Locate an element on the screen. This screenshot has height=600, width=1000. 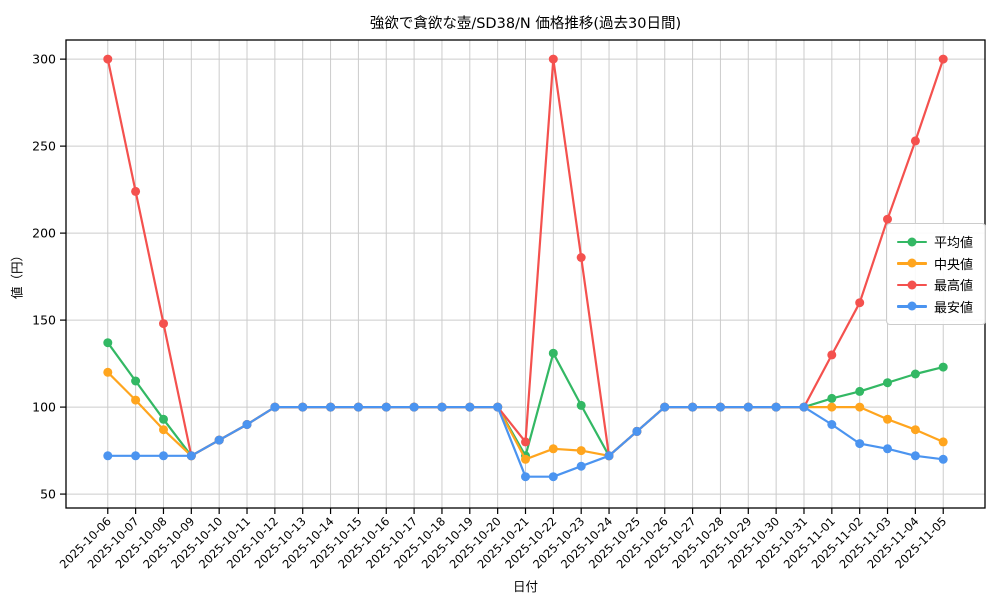
min-series-marker-icon is located at coordinates (912, 306).